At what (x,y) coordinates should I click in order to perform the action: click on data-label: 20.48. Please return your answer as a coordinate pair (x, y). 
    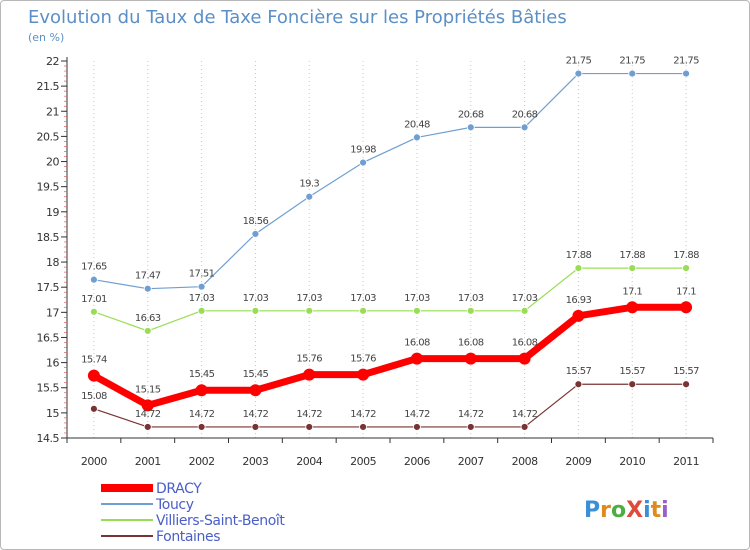
    Looking at the image, I should click on (417, 124).